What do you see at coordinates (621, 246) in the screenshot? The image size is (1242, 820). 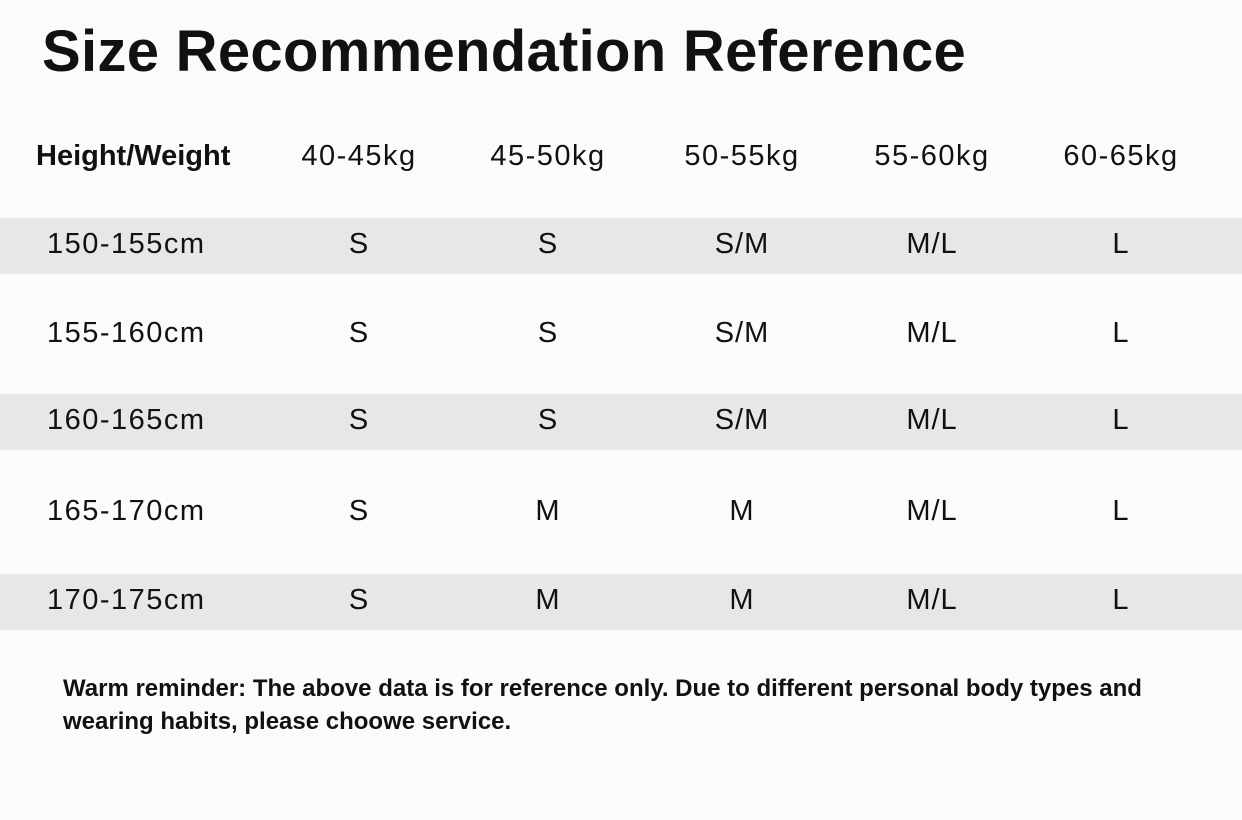 I see `table-row: 150-155cm S S S/M M/L L` at bounding box center [621, 246].